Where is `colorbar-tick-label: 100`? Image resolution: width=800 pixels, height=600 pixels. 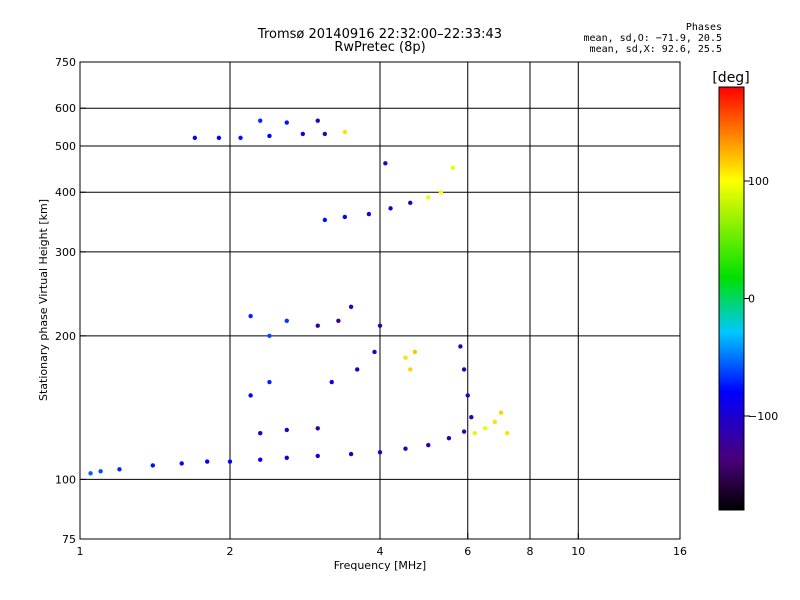 colorbar-tick-label: 100 is located at coordinates (758, 181).